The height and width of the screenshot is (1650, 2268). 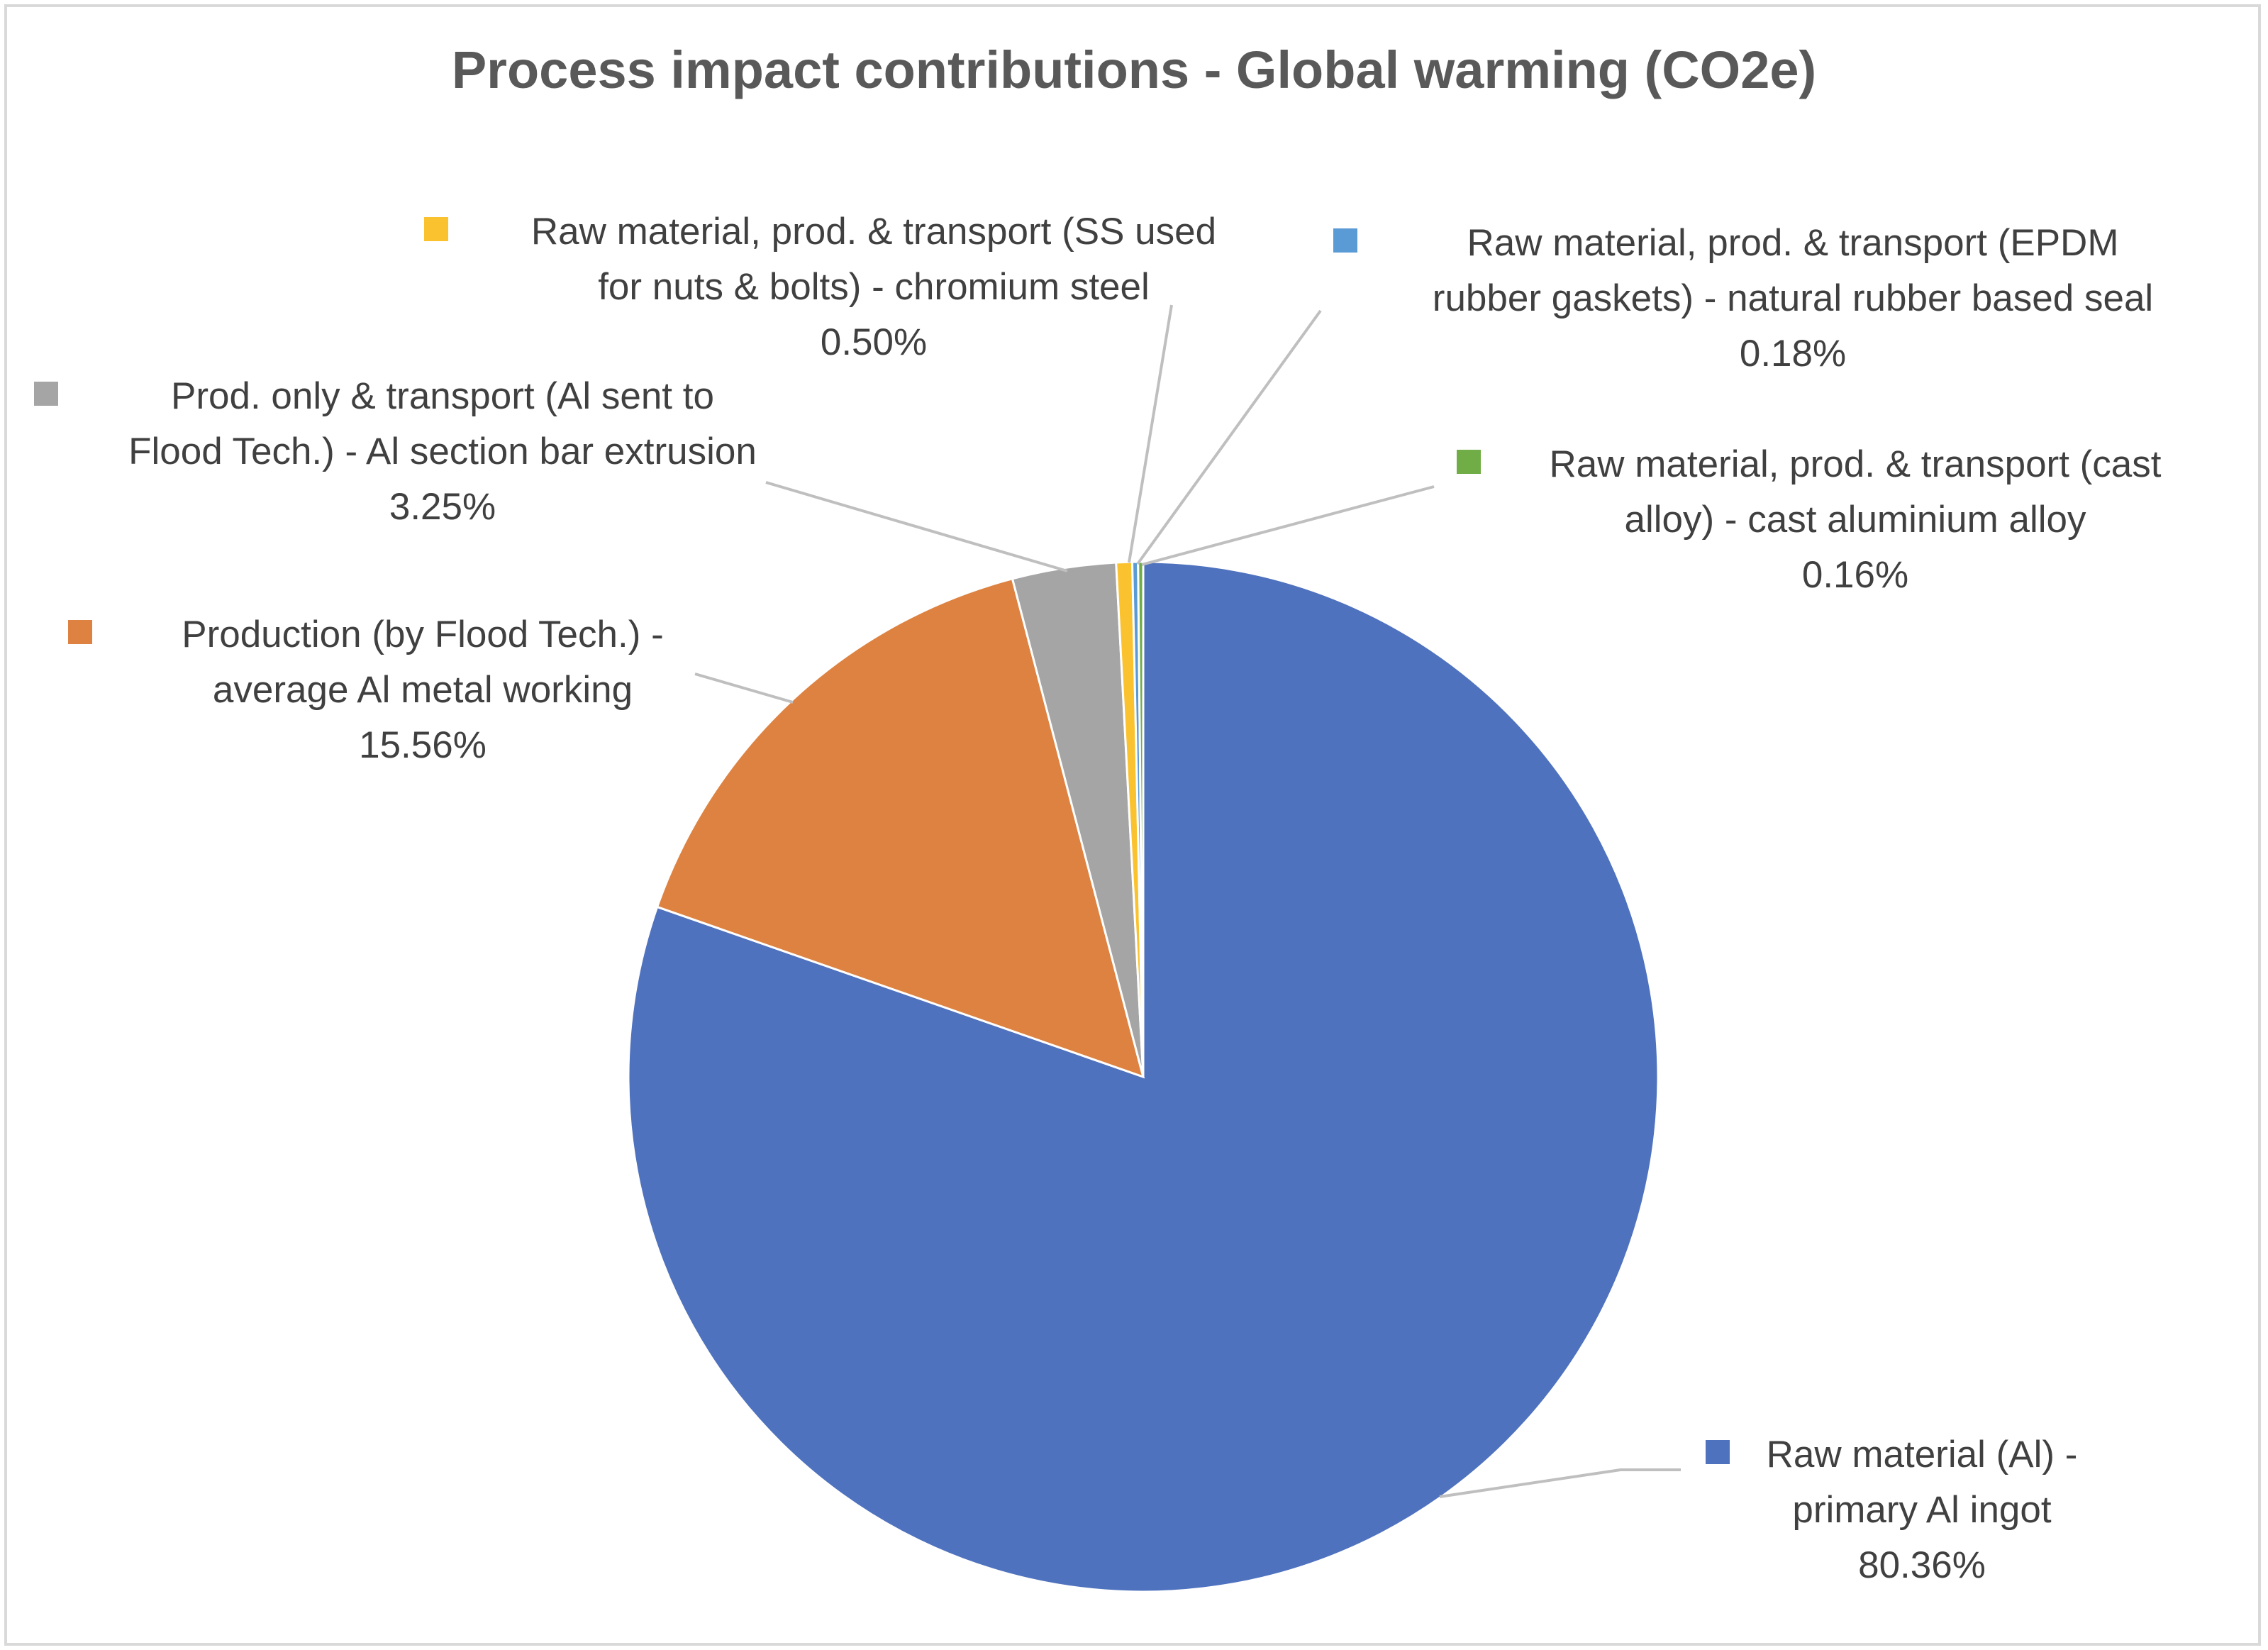 I want to click on leader-line-primary-al-ingot, so click(x=1560, y=1483).